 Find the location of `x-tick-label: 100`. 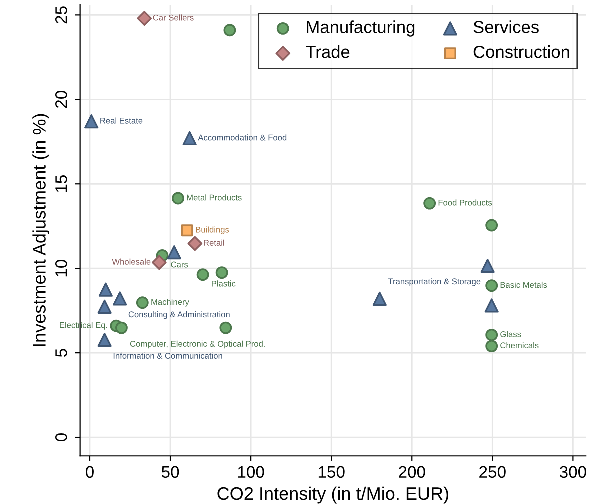

x-tick-label: 100 is located at coordinates (251, 472).